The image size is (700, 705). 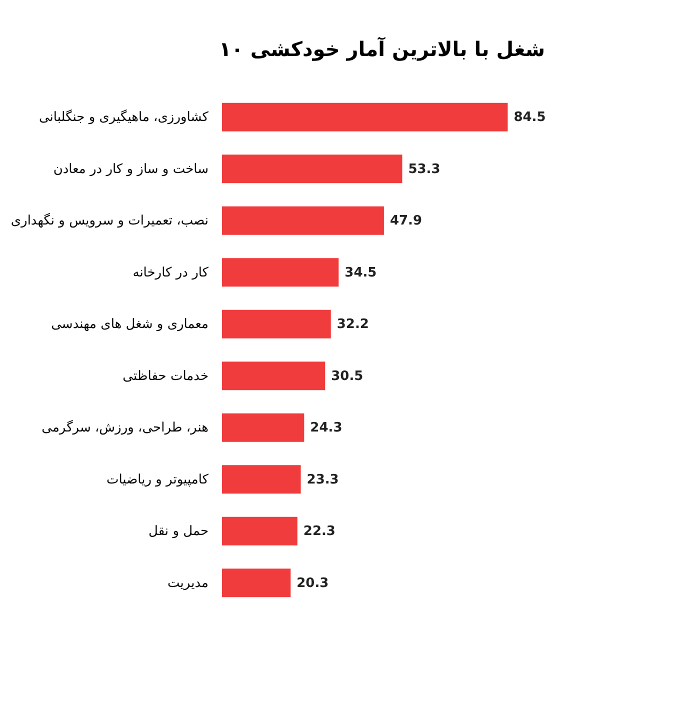 I want to click on y-tick-label: خدمات حفاظتی, so click(x=165, y=376).